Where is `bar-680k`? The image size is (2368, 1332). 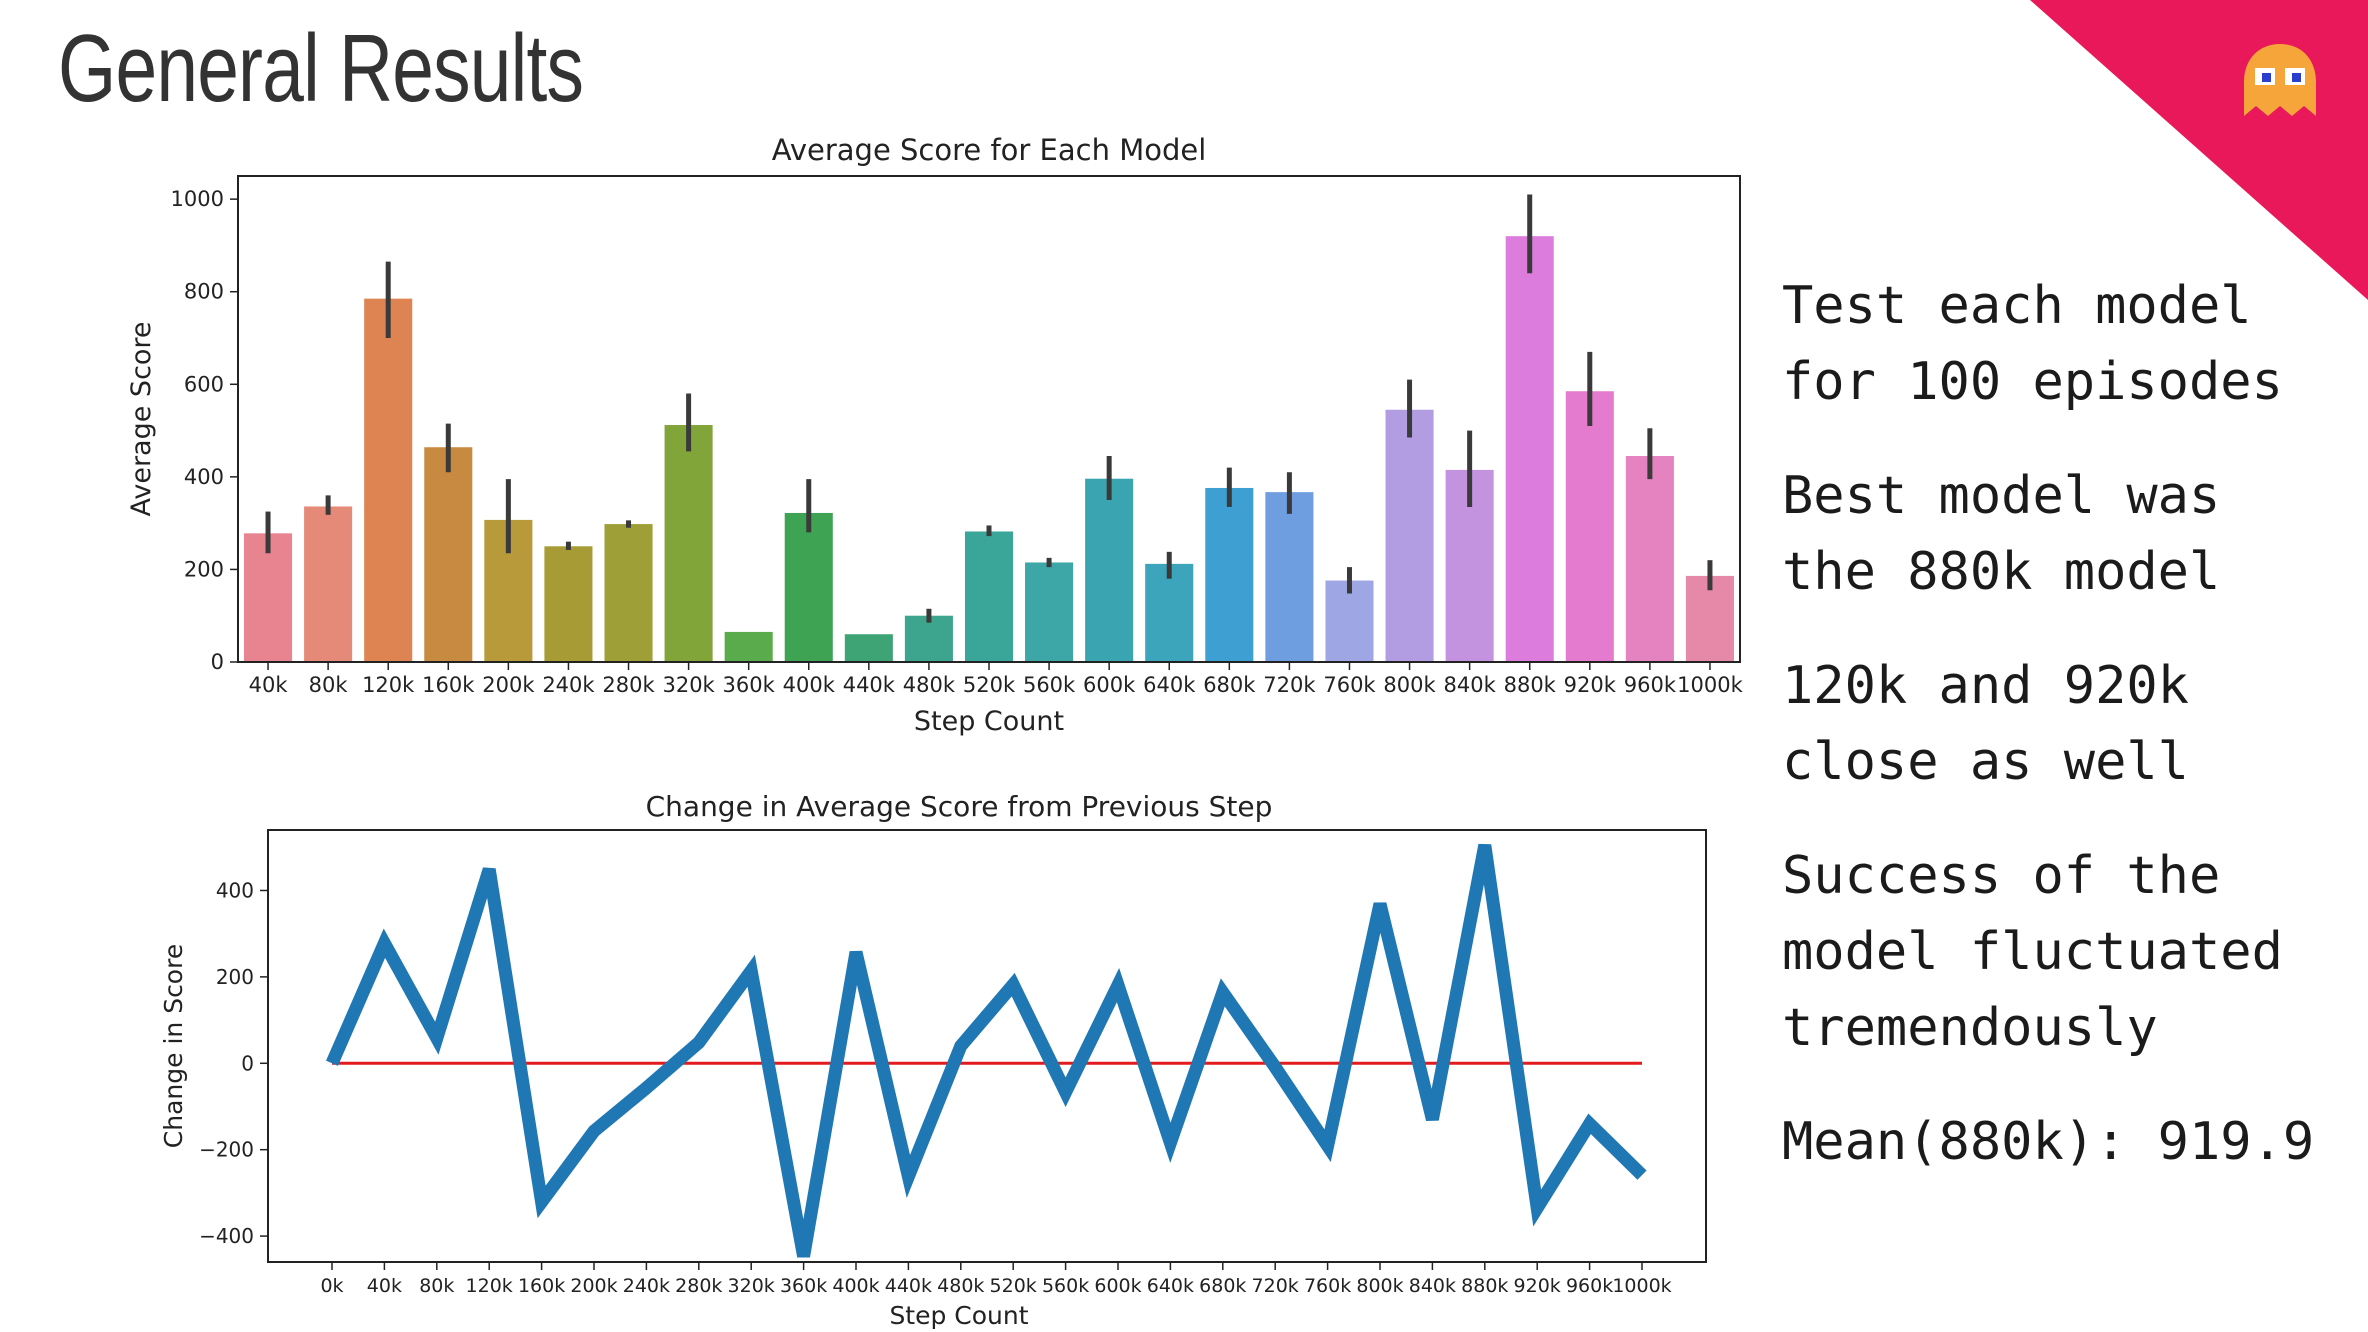
bar-680k is located at coordinates (1229, 574).